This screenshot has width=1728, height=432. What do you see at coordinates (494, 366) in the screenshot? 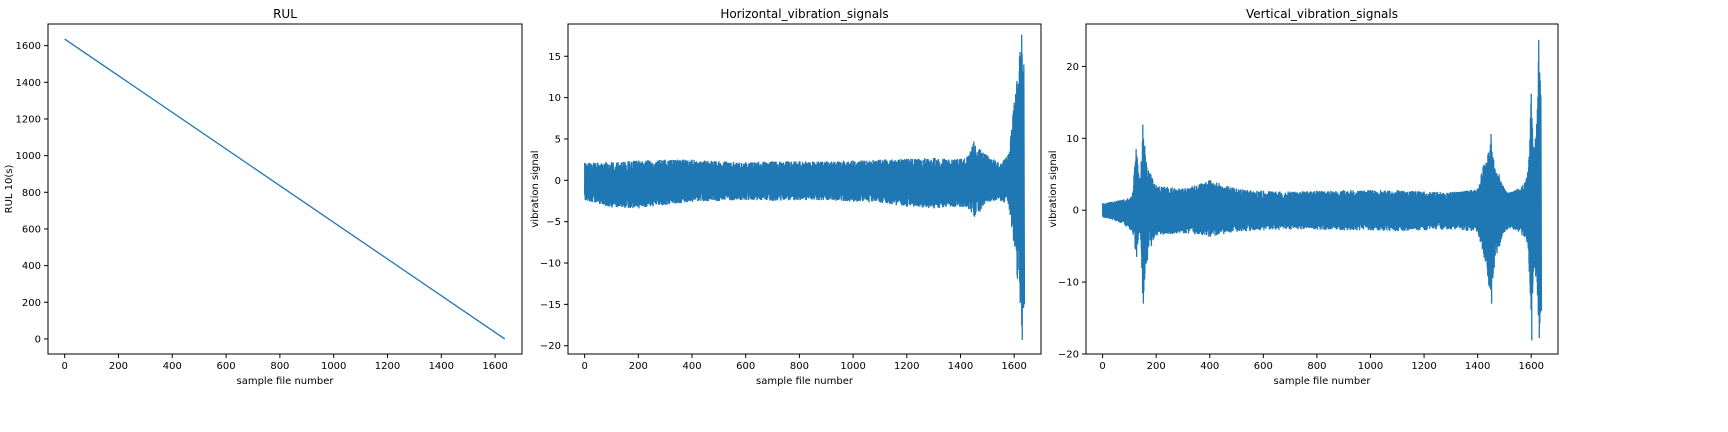
I see `rul-chart-xtick-label: 1600` at bounding box center [494, 366].